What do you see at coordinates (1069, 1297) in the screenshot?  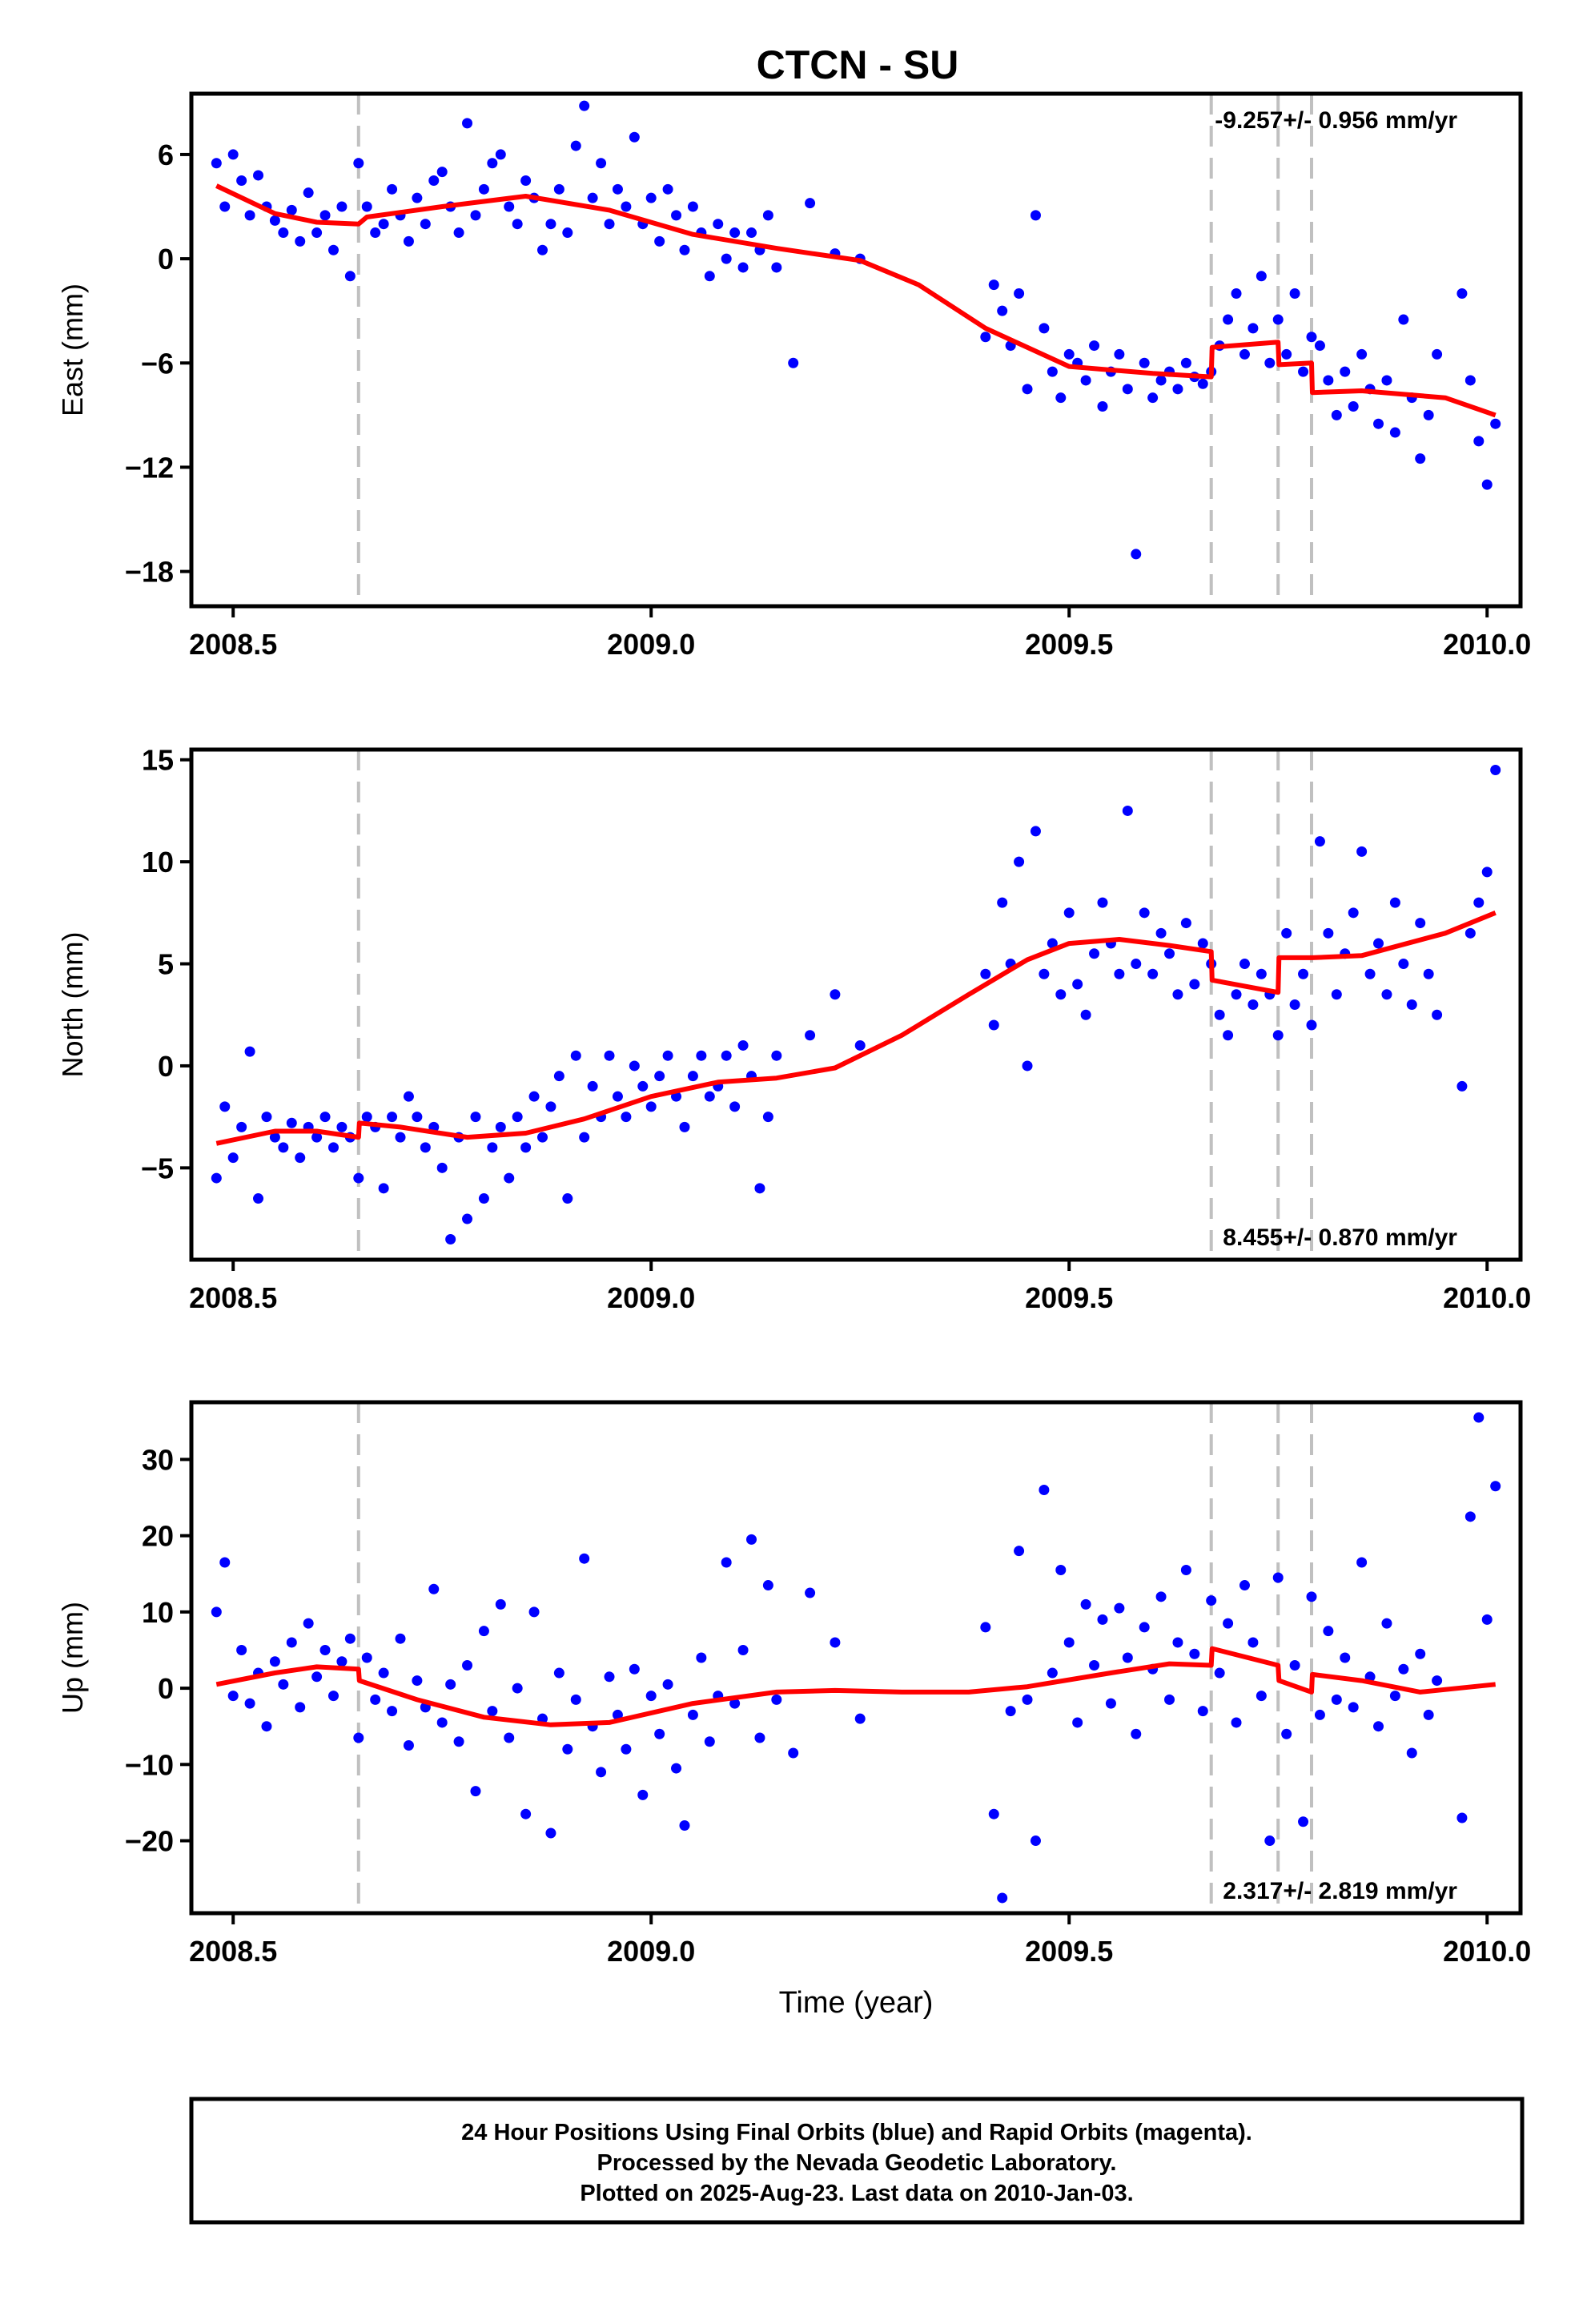 I see `north-xtick-label: 2009.5` at bounding box center [1069, 1297].